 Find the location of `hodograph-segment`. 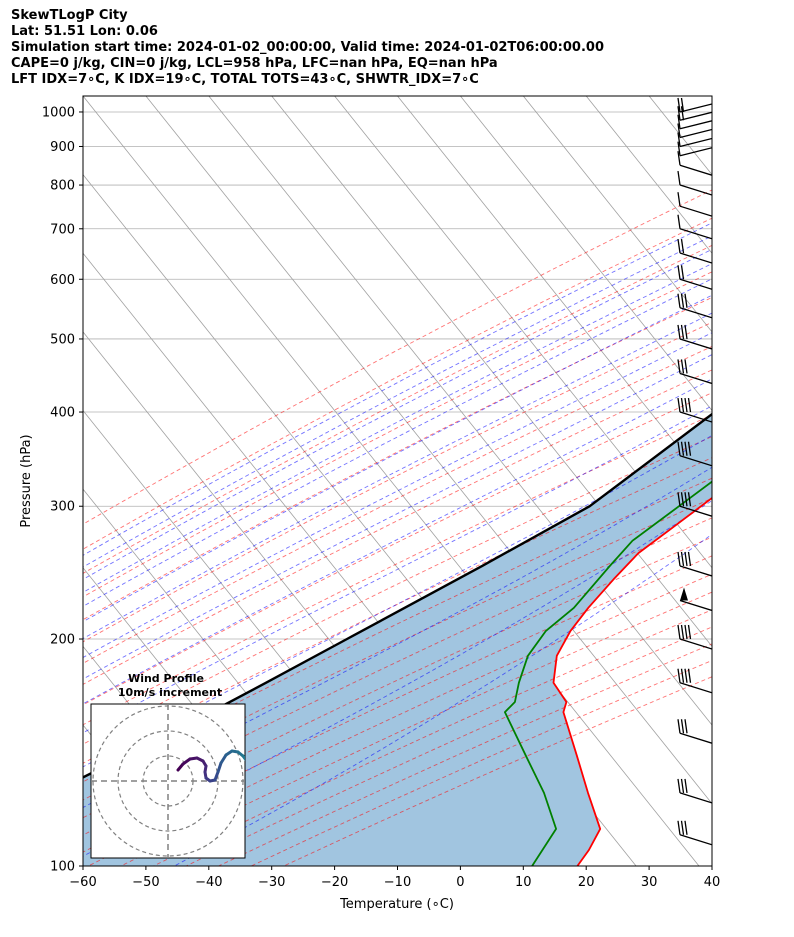

hodograph-segment is located at coordinates (223, 759).